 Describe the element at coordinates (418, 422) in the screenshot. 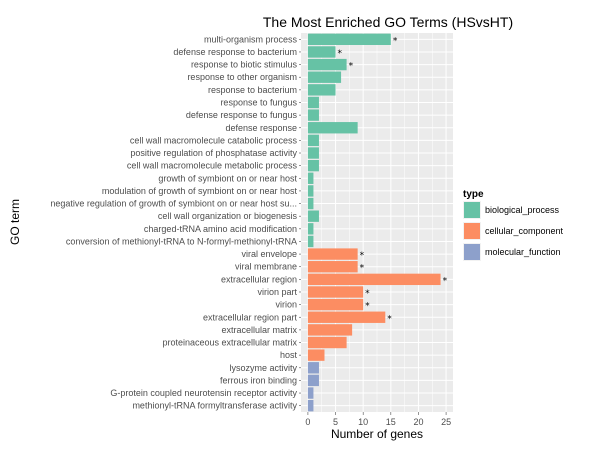

I see `x-tick-label: 20` at that location.